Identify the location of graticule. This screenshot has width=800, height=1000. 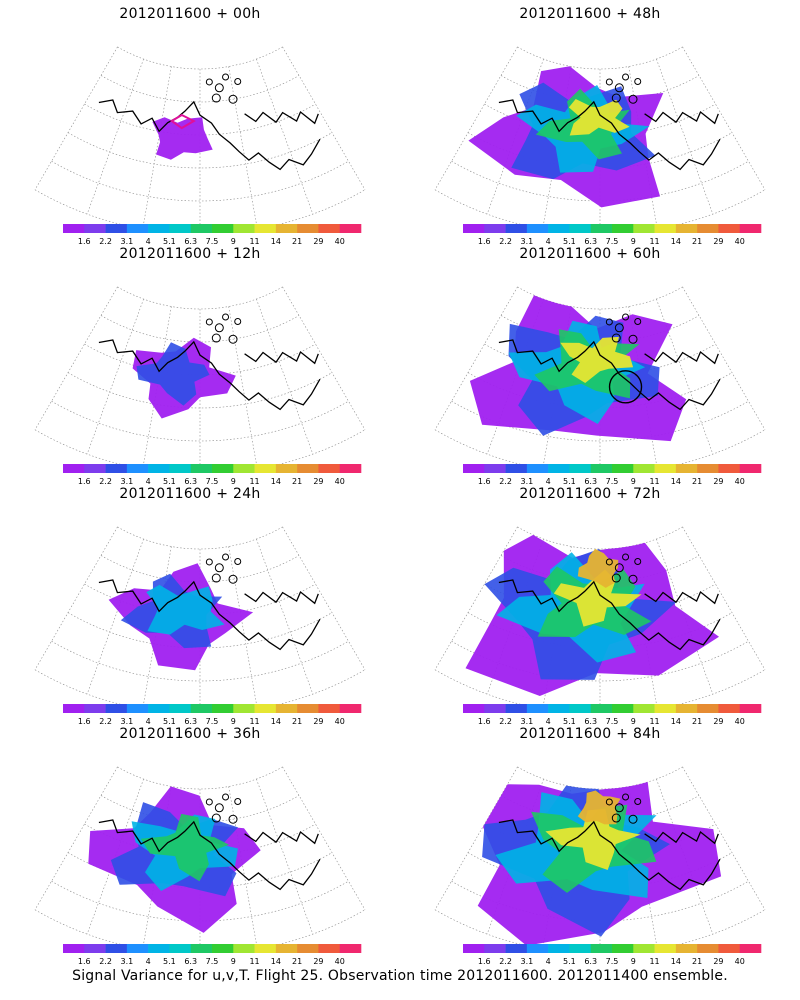
(200, 375).